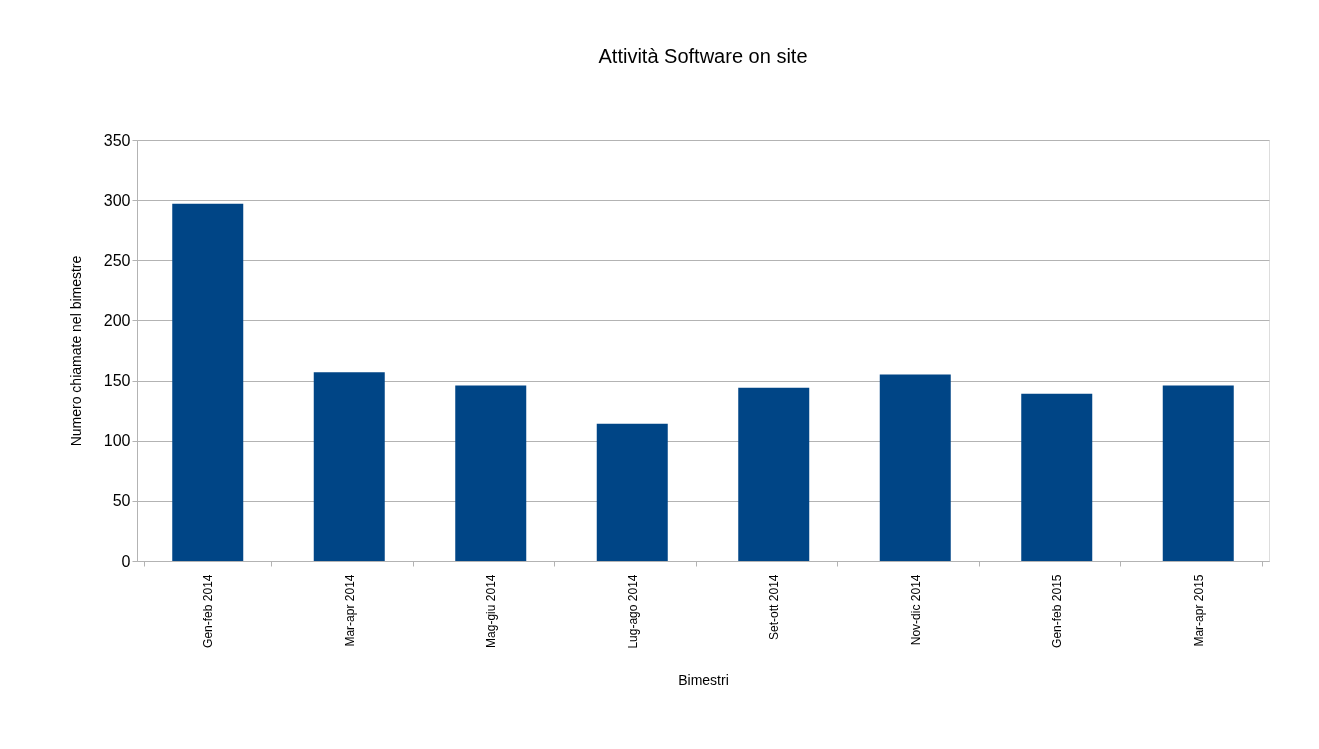 This screenshot has width=1319, height=749. What do you see at coordinates (491, 611) in the screenshot?
I see `x-tick-label: Mag-giu 2014` at bounding box center [491, 611].